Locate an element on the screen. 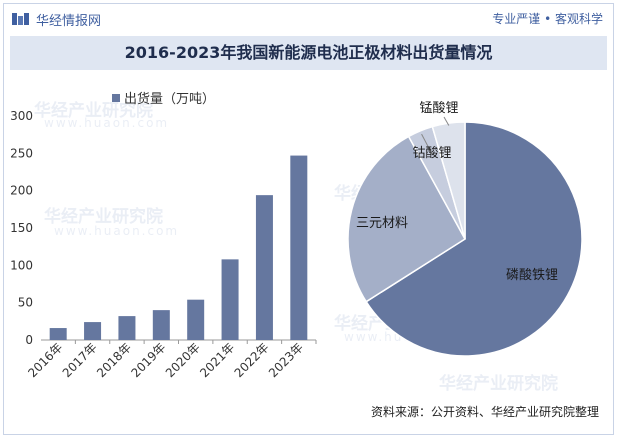 The image size is (617, 438). pie-label: 钴酸锂 is located at coordinates (431, 153).